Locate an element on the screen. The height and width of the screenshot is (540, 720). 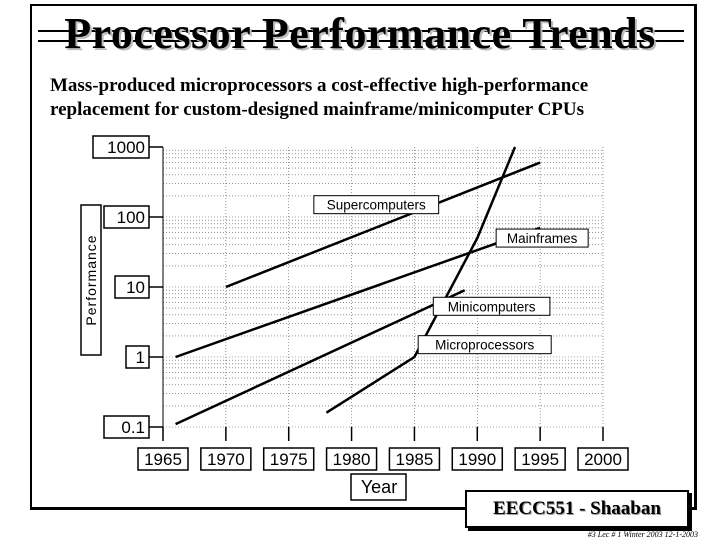
series-label-microprocessors: Microprocessors is located at coordinates (484, 345).